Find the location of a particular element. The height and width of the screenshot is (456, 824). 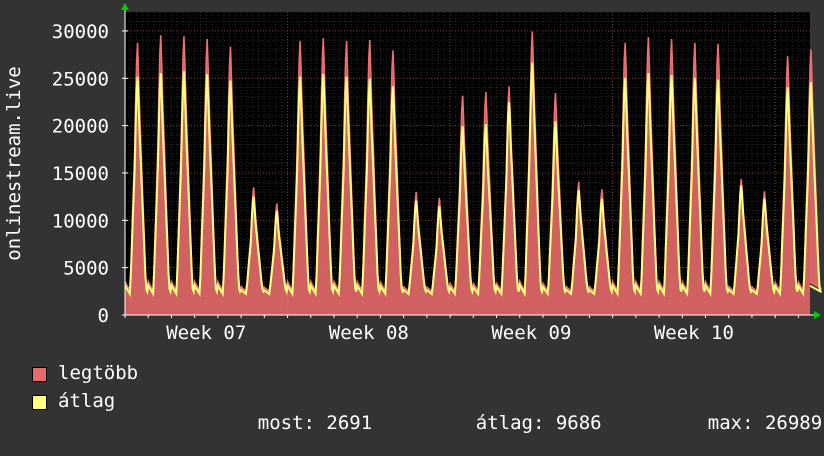

x-tick-label: Week 09 is located at coordinates (531, 333).